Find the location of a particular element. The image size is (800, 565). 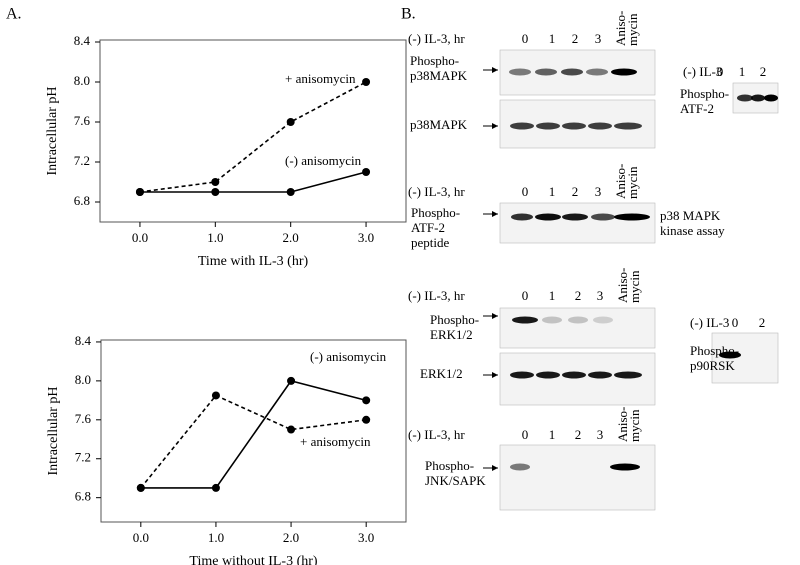

plot-frame is located at coordinates (253, 131).